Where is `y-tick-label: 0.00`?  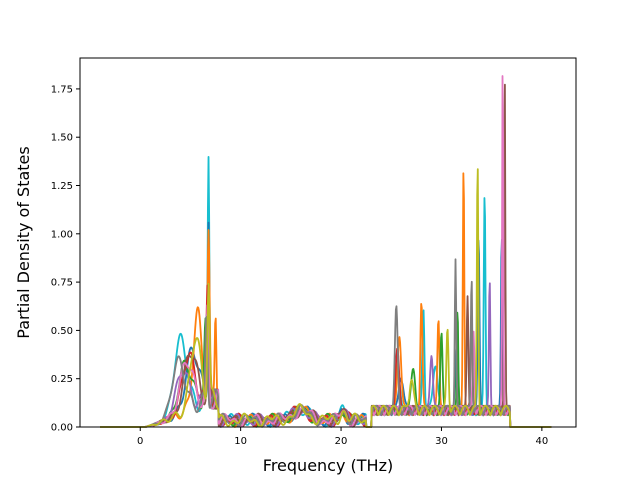 y-tick-label: 0.00 is located at coordinates (62, 428).